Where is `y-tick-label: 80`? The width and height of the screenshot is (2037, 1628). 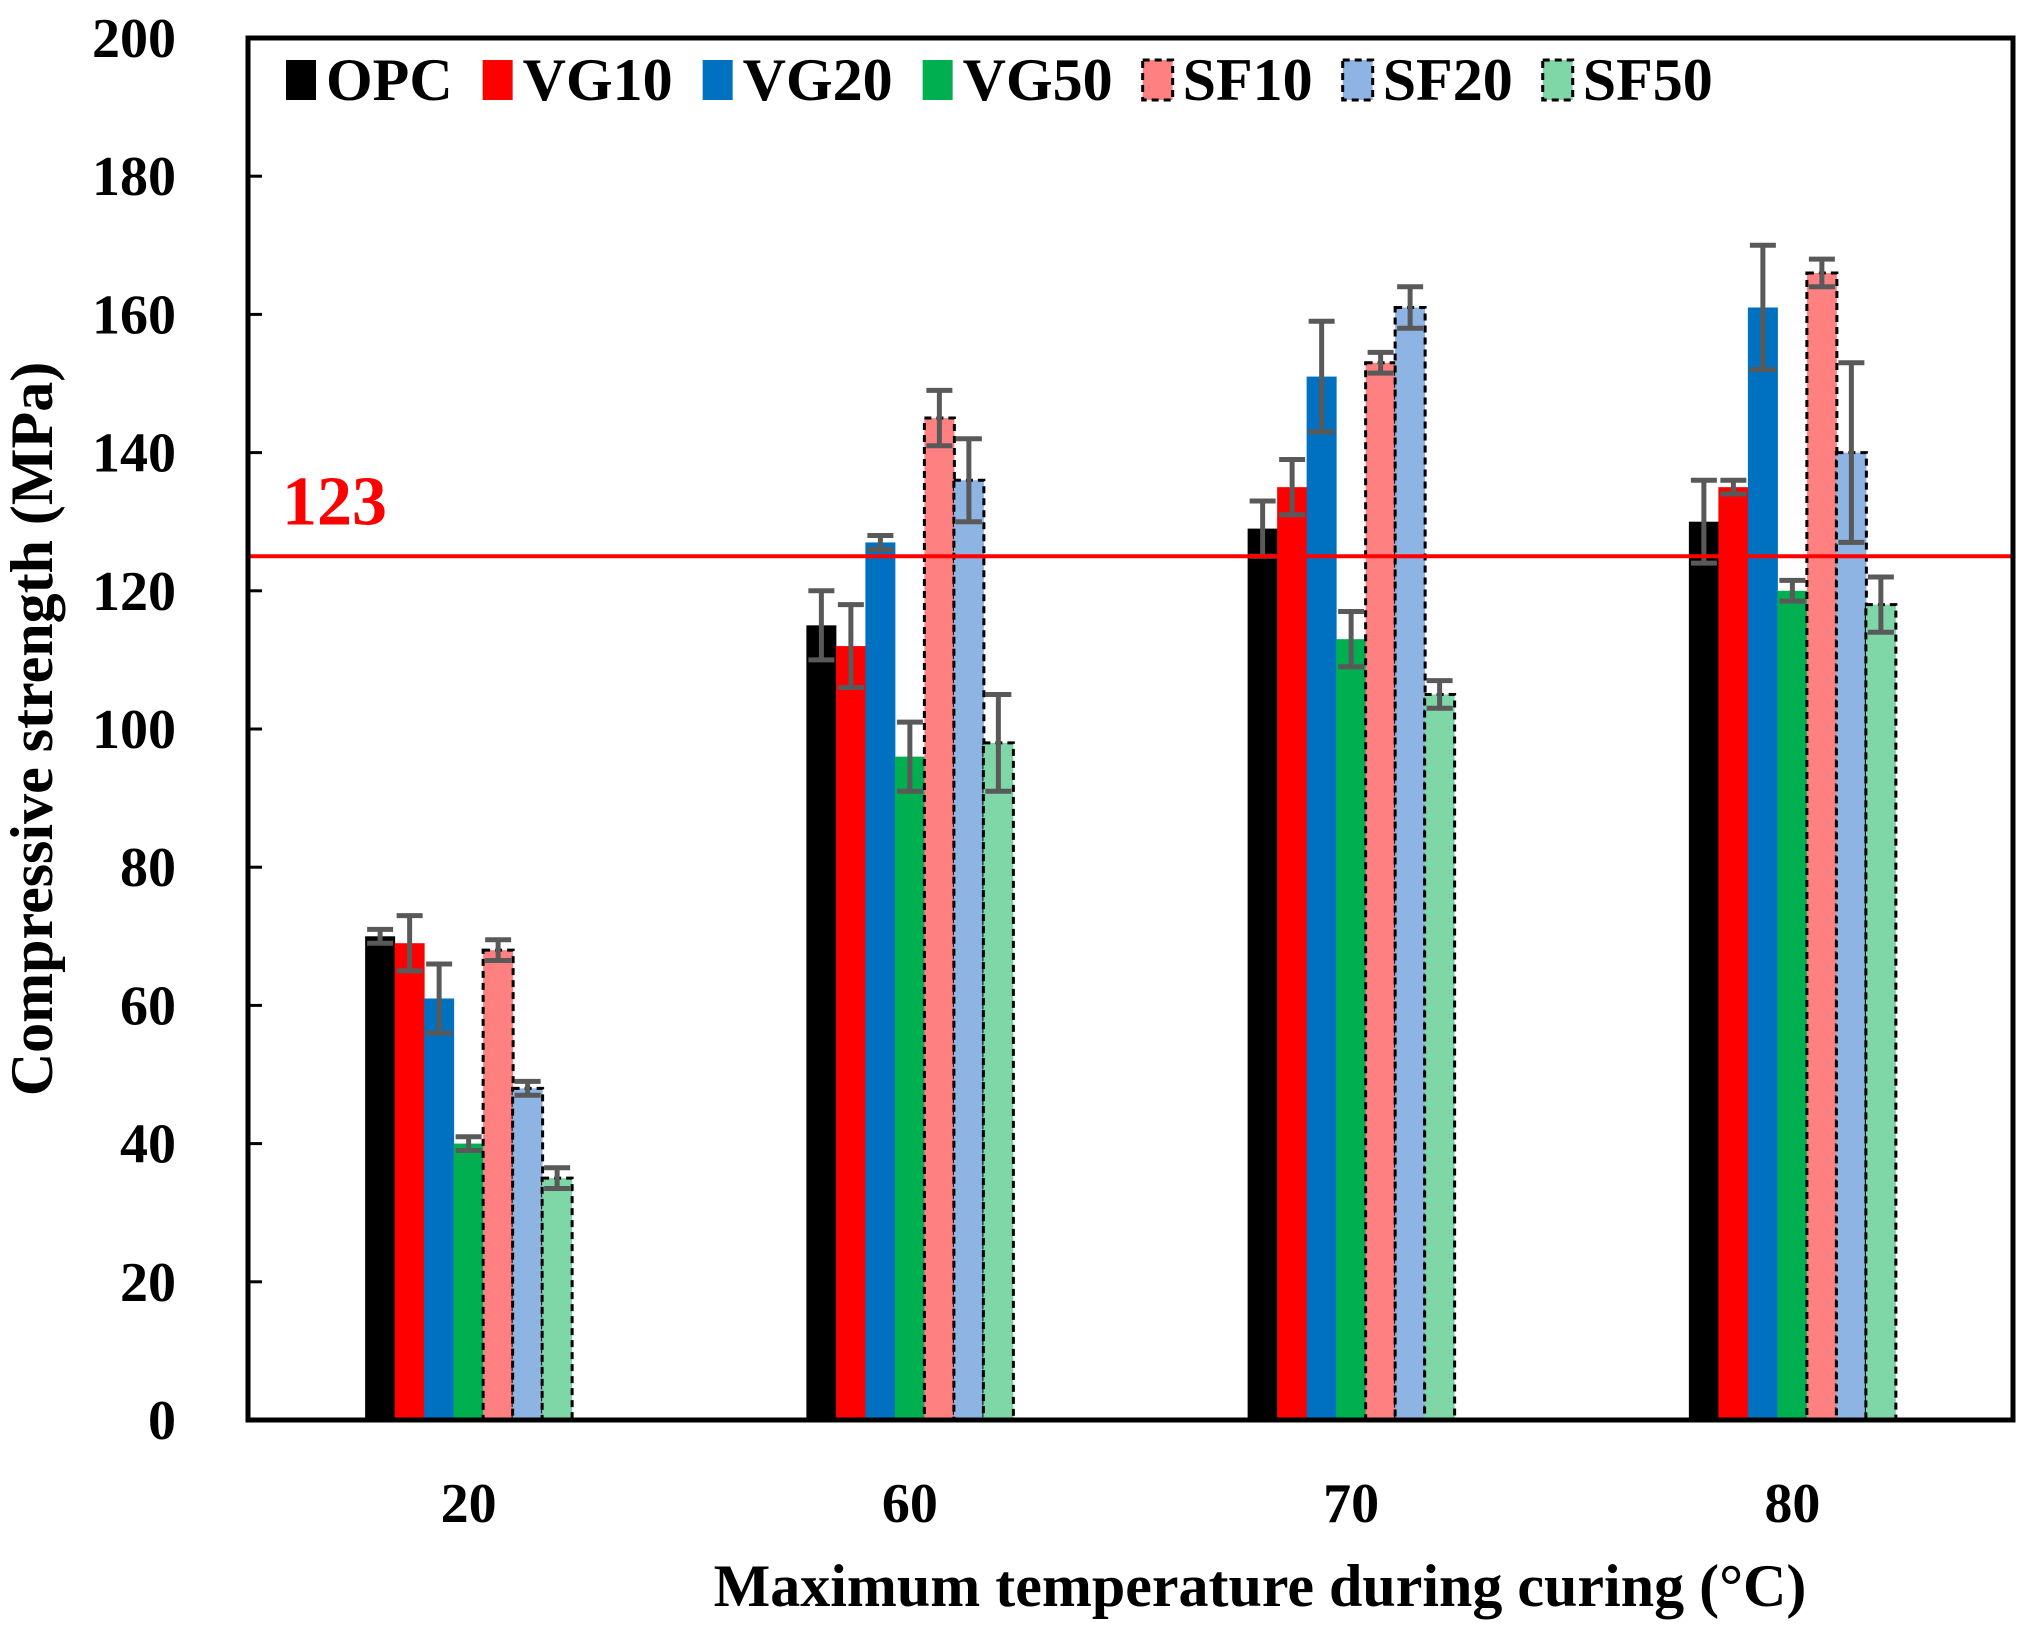
y-tick-label: 80 is located at coordinates (148, 868).